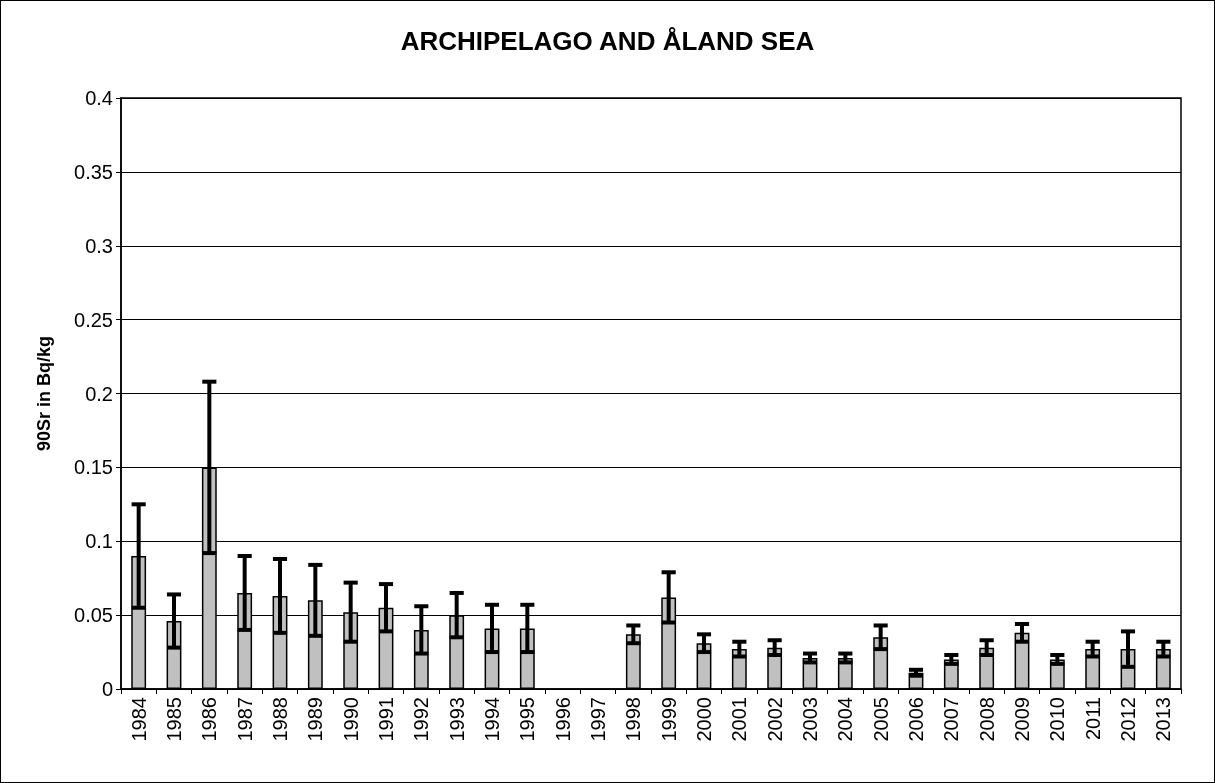 The height and width of the screenshot is (783, 1215). I want to click on x-tick-label: 2003, so click(810, 719).